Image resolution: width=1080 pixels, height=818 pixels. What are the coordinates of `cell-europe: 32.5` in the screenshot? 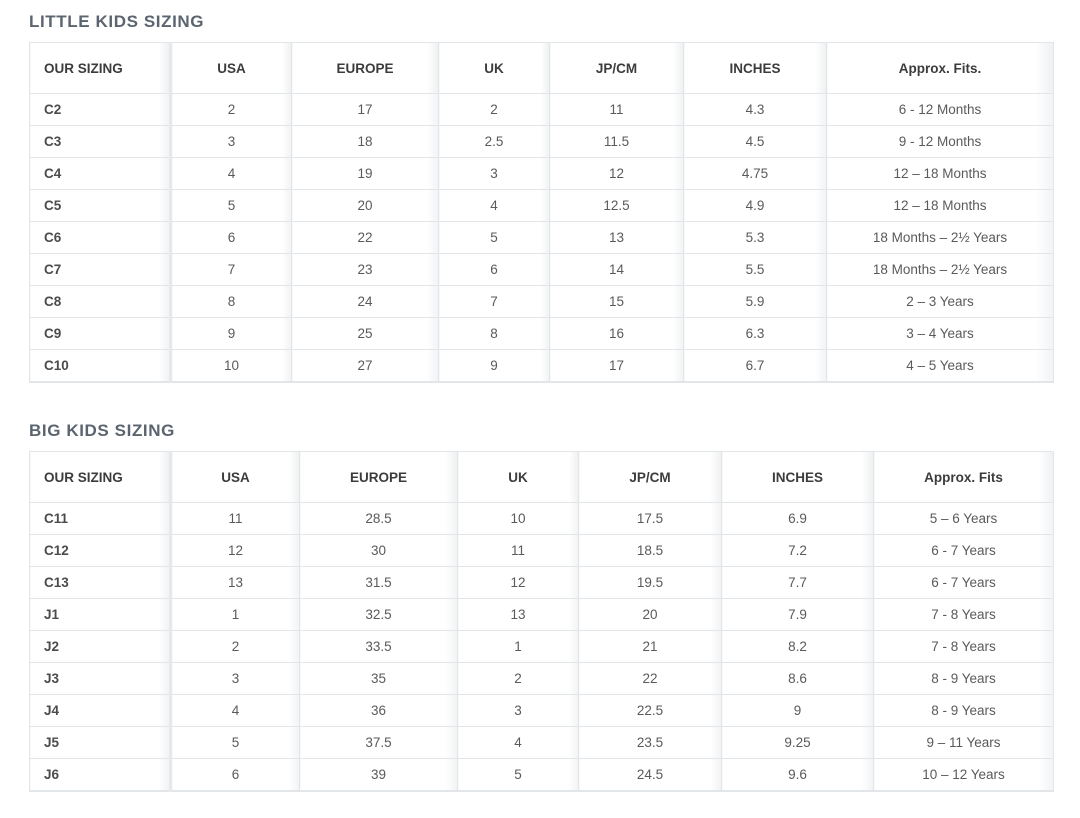 It's located at (378, 614).